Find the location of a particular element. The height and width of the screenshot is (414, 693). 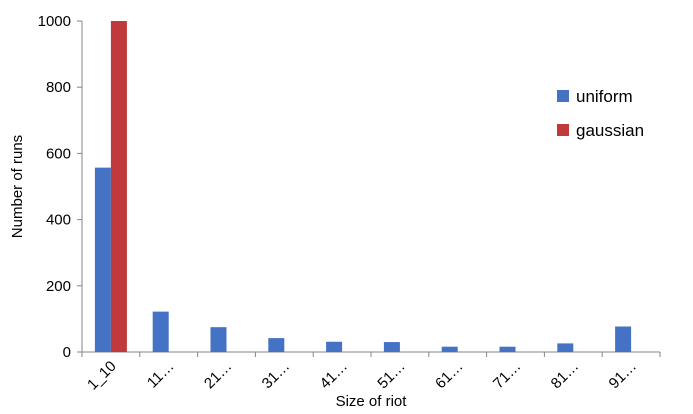

legend-swatch-gaussian is located at coordinates (563, 130).